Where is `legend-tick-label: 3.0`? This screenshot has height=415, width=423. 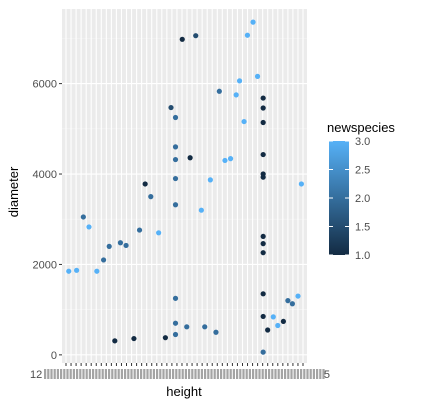
legend-tick-label: 3.0 is located at coordinates (362, 142).